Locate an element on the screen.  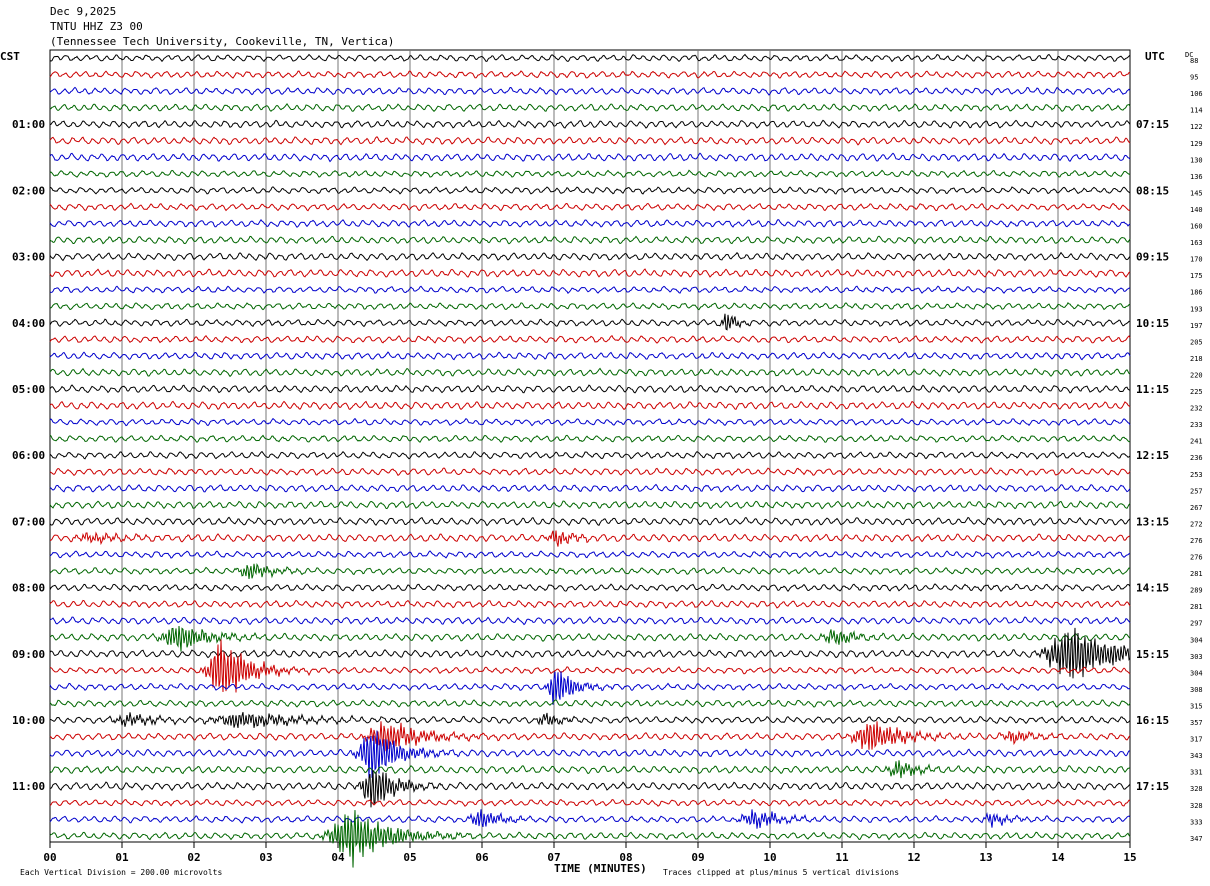
dc-offset-label: 88 is located at coordinates (1194, 61).